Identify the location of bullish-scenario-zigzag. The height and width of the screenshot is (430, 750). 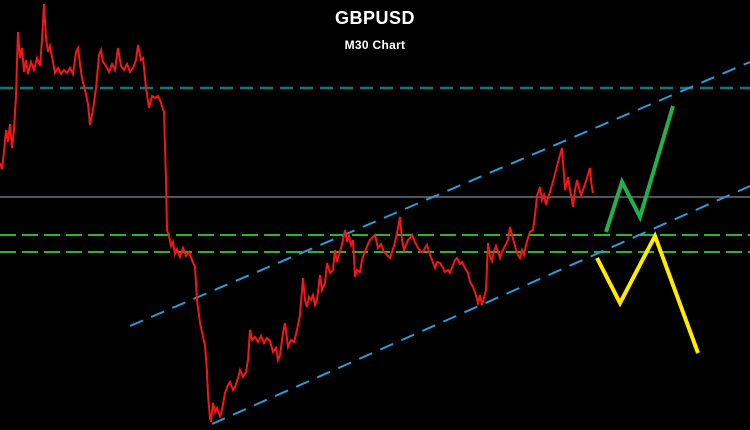
(639, 169).